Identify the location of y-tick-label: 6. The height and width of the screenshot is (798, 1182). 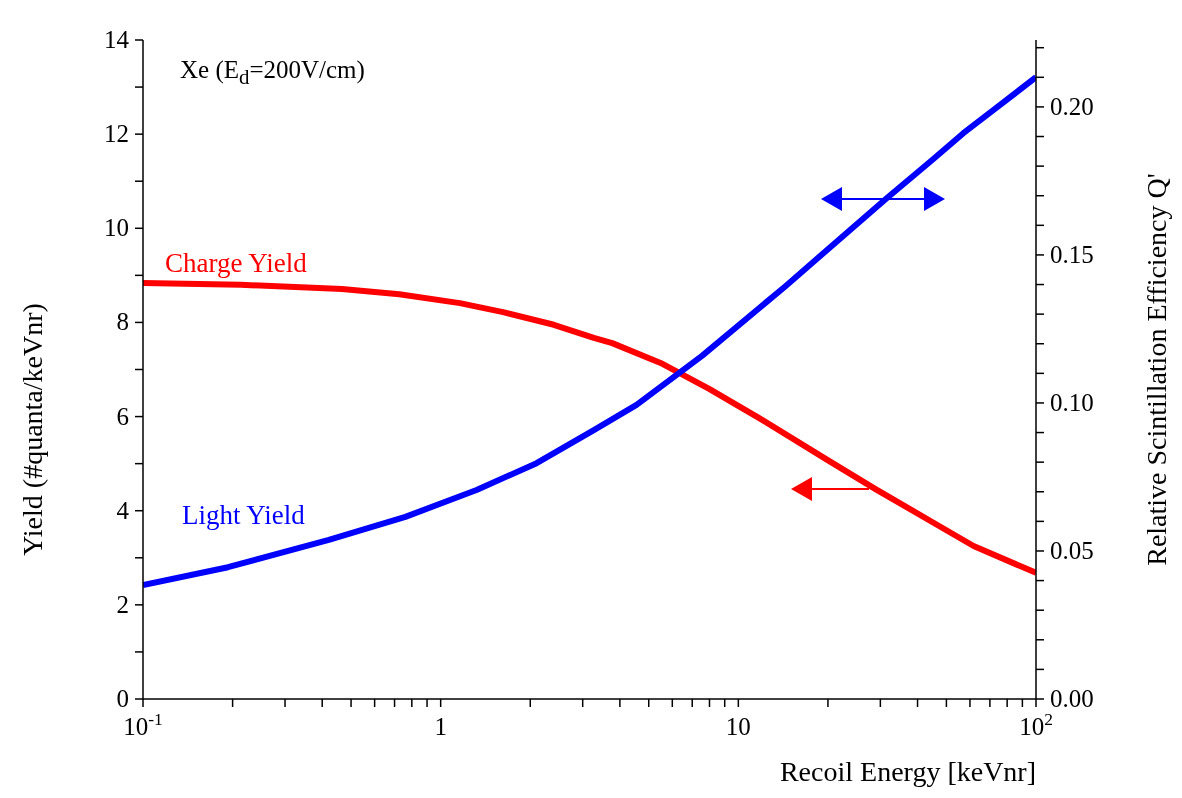
(122, 416).